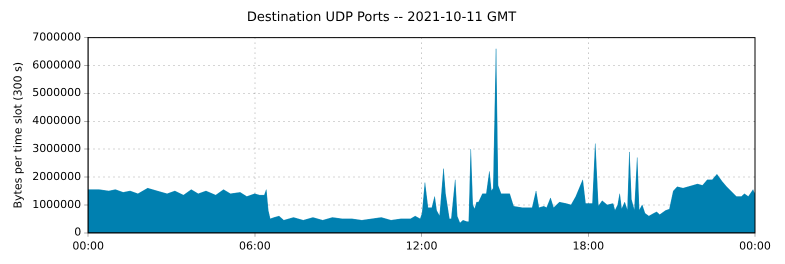  What do you see at coordinates (57, 148) in the screenshot?
I see `y-tick-label: 3000000` at bounding box center [57, 148].